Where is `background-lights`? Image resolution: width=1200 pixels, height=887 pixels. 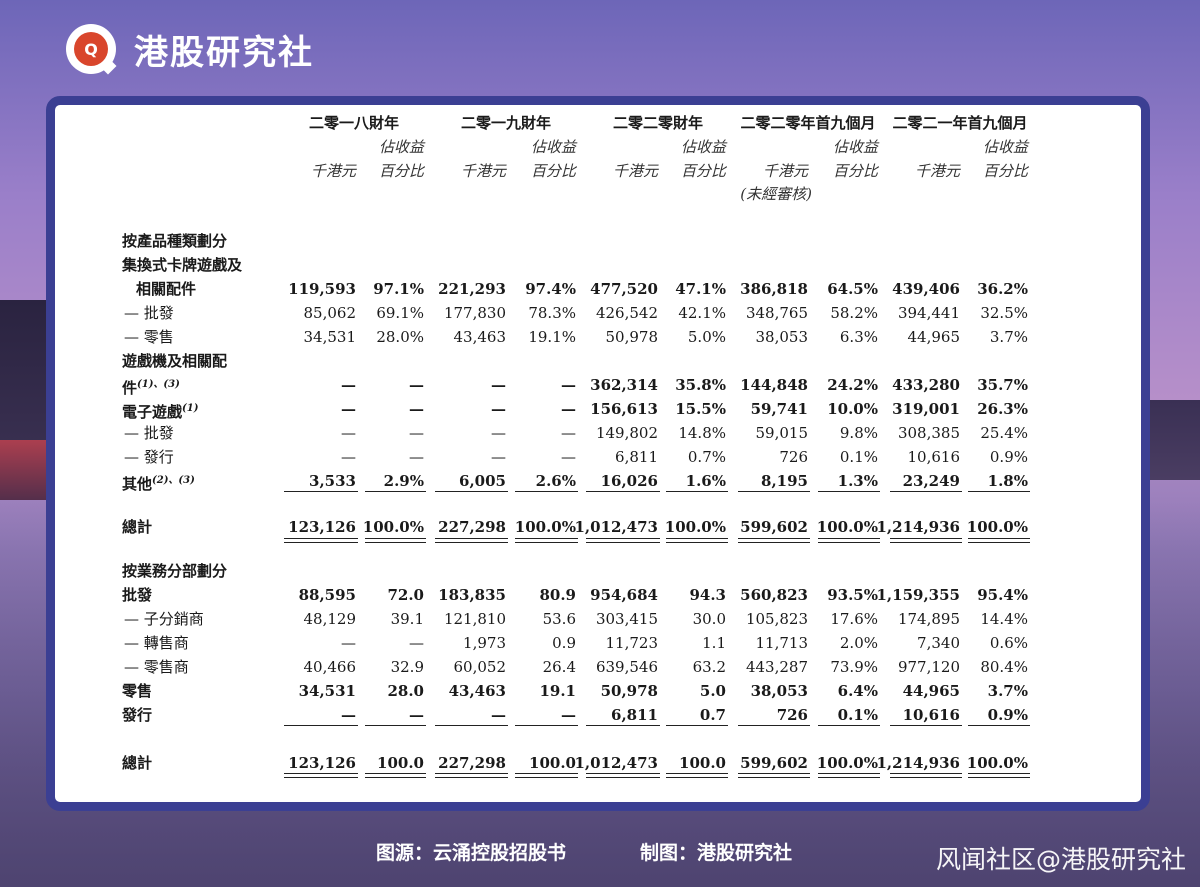
background-lights is located at coordinates (24, 470).